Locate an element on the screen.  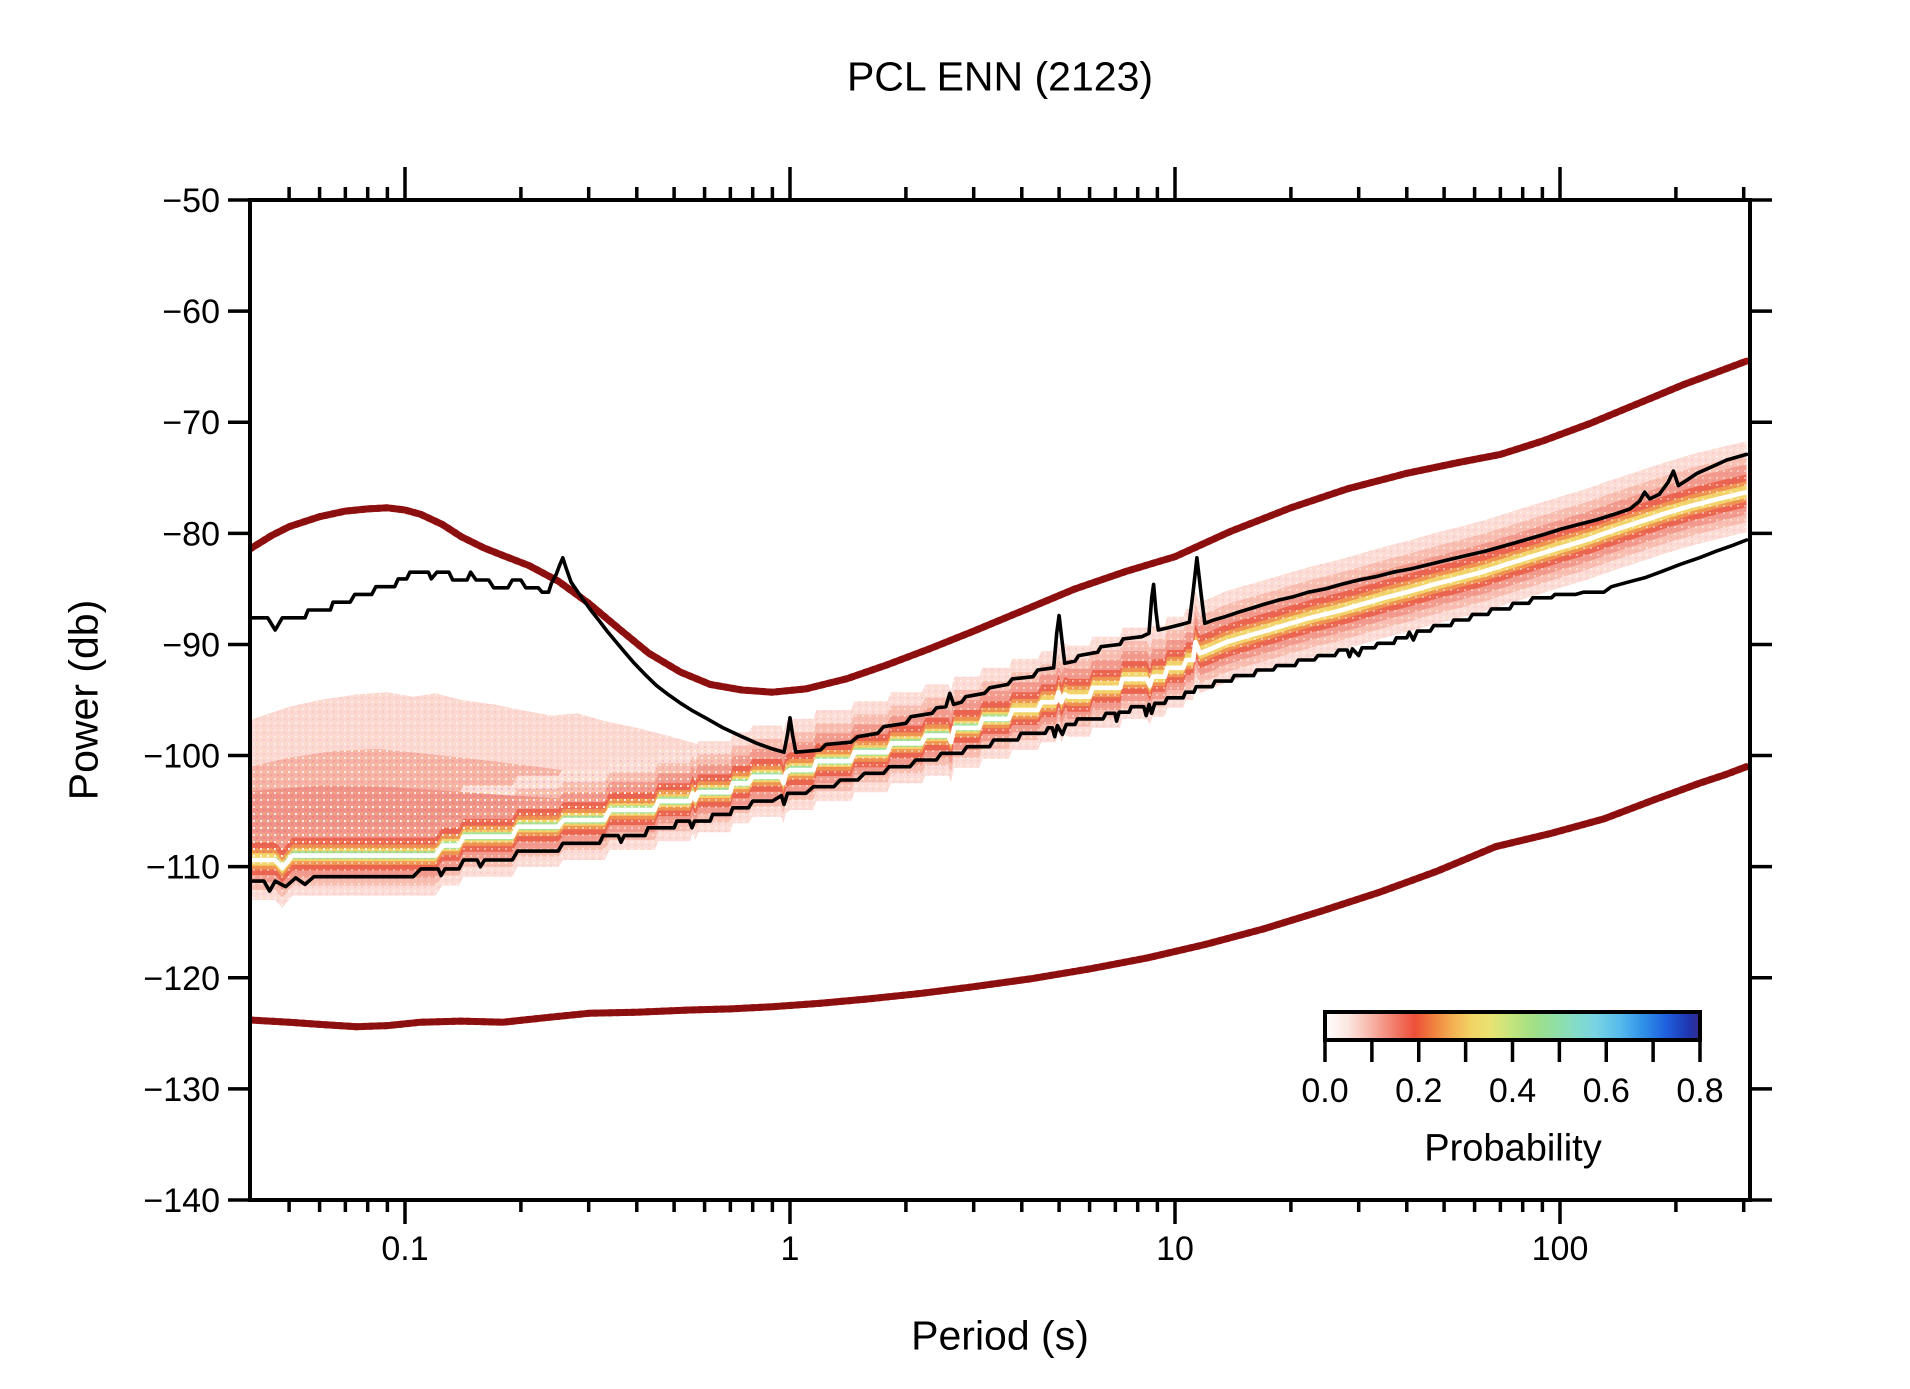
pdf-cloud-texture is located at coordinates (463, 806).